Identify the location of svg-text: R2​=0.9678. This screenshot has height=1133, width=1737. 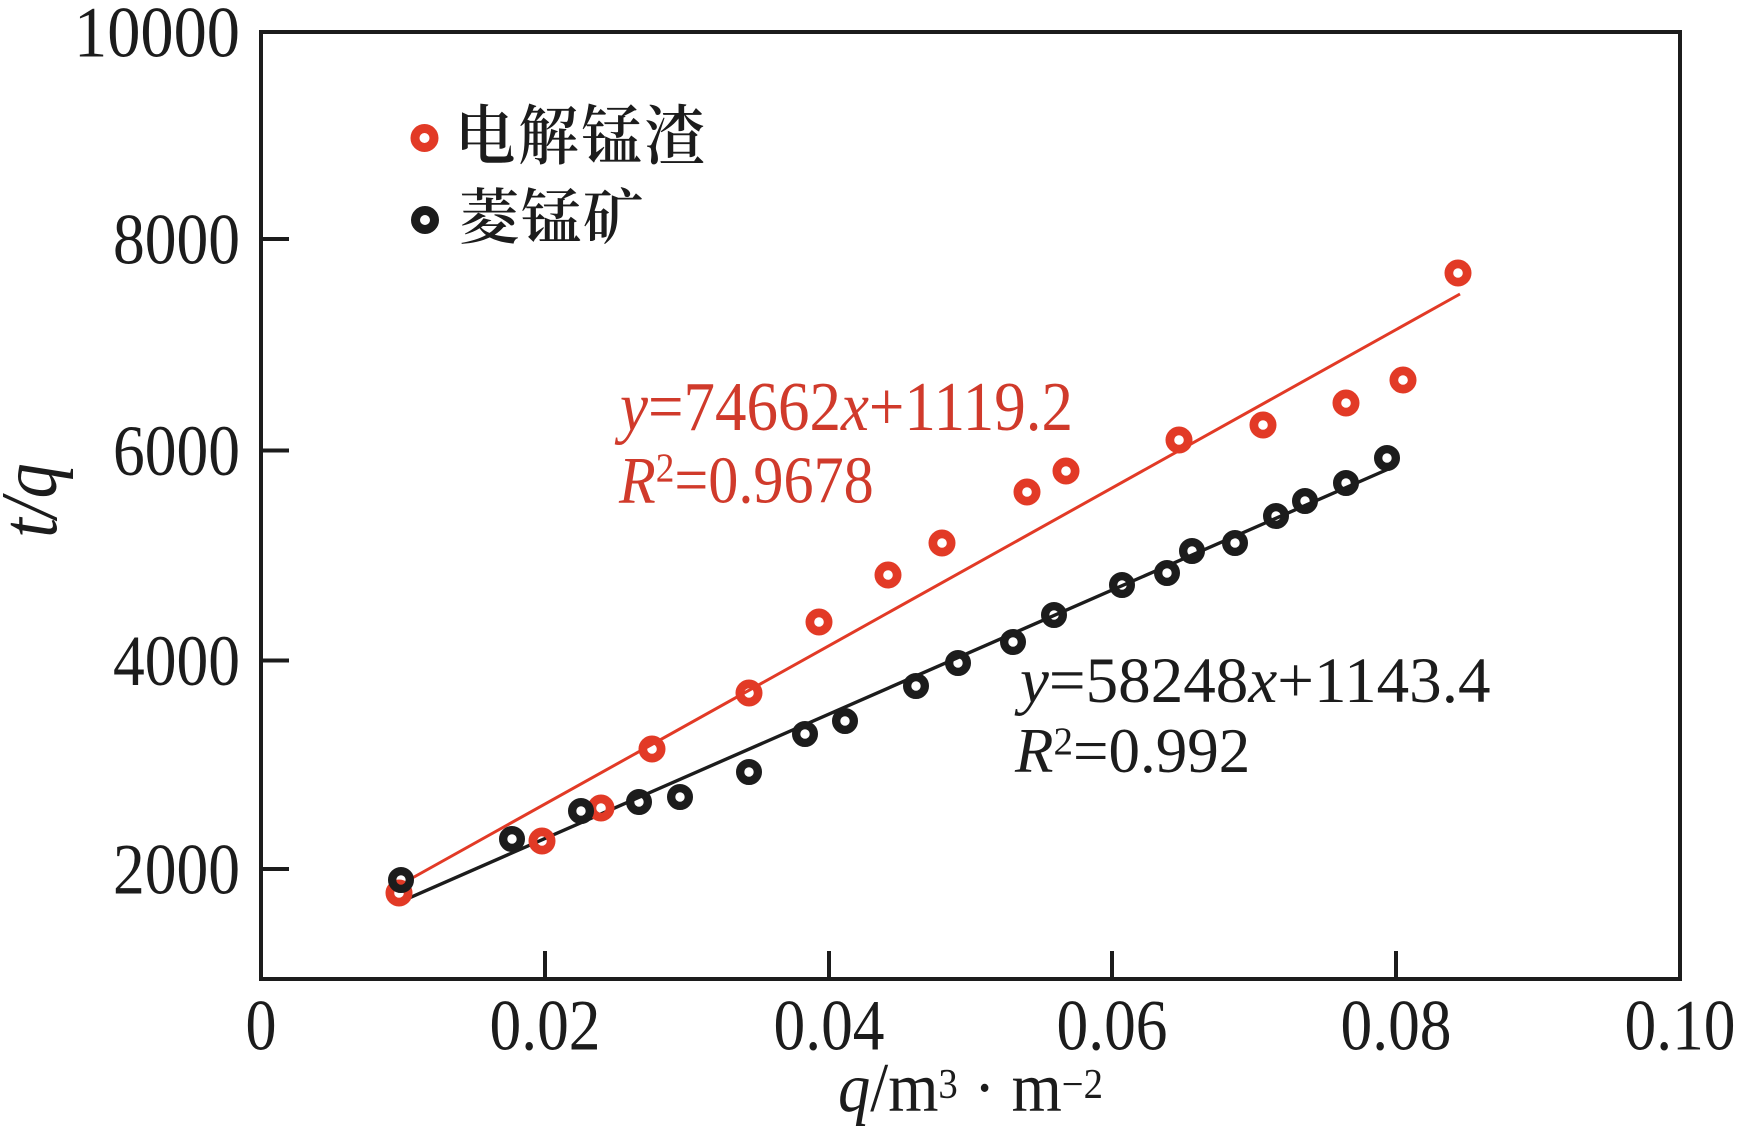
(746, 480).